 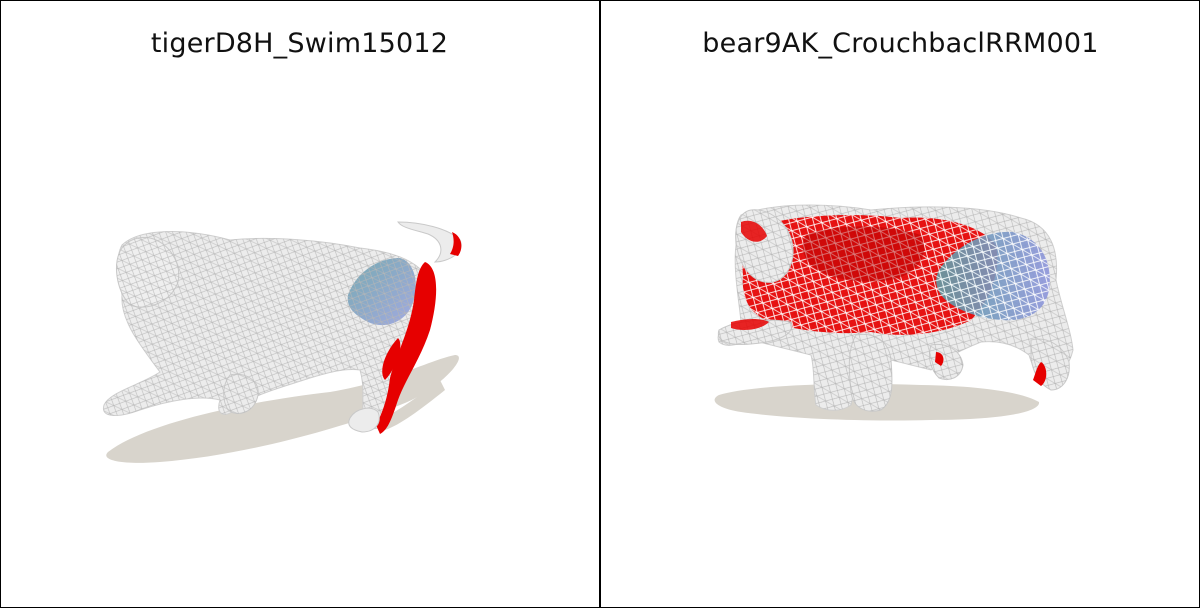 I want to click on panel-title-bear: bear9AK_CrouchbaclRRM001, so click(x=900, y=43).